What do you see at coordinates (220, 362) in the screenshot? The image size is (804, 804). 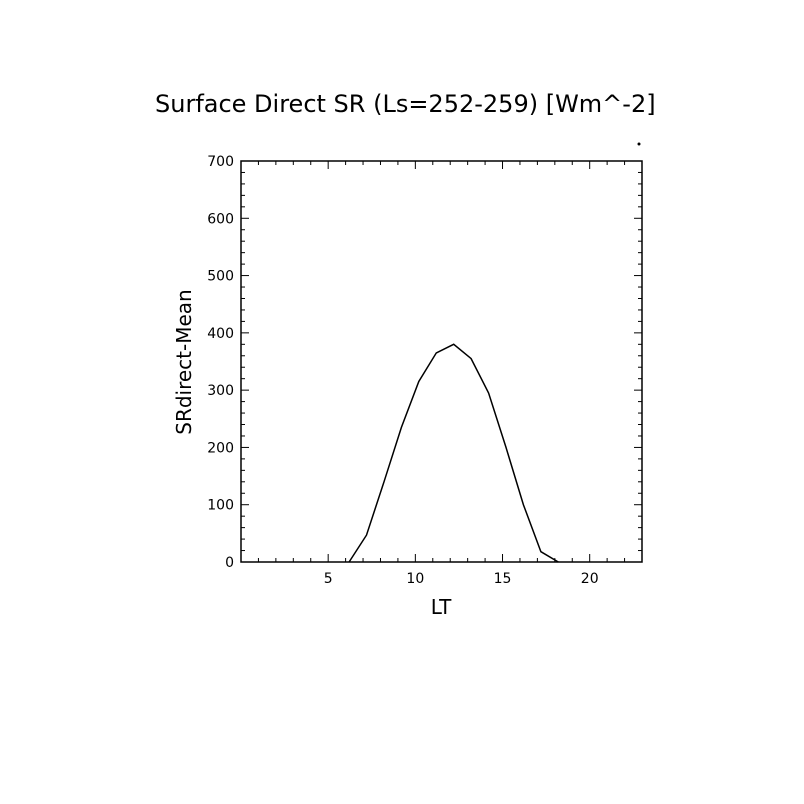 I see `y-axis-tick-labels: 0 100 200 300 400 500 600 700` at bounding box center [220, 362].